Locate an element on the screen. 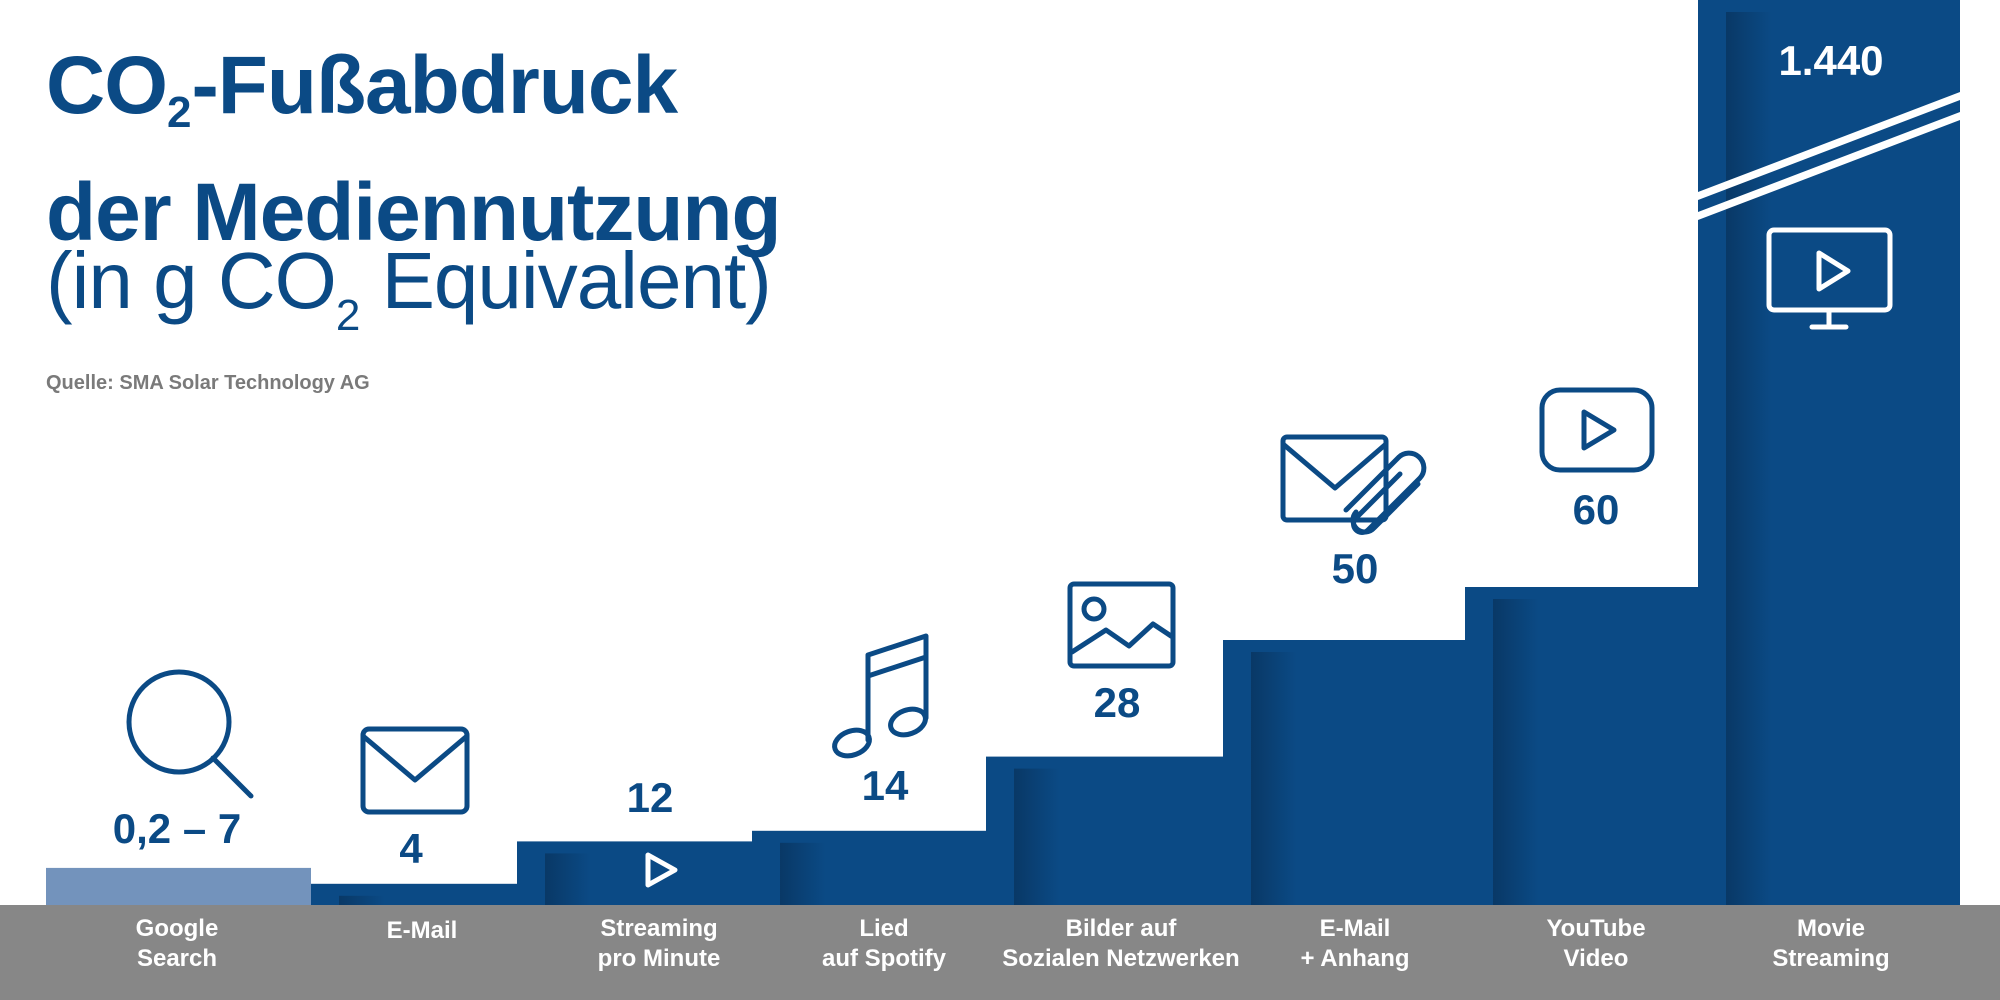 The width and height of the screenshot is (2000, 1000). title-media-usage: der Mediennutzung is located at coordinates (414, 212).